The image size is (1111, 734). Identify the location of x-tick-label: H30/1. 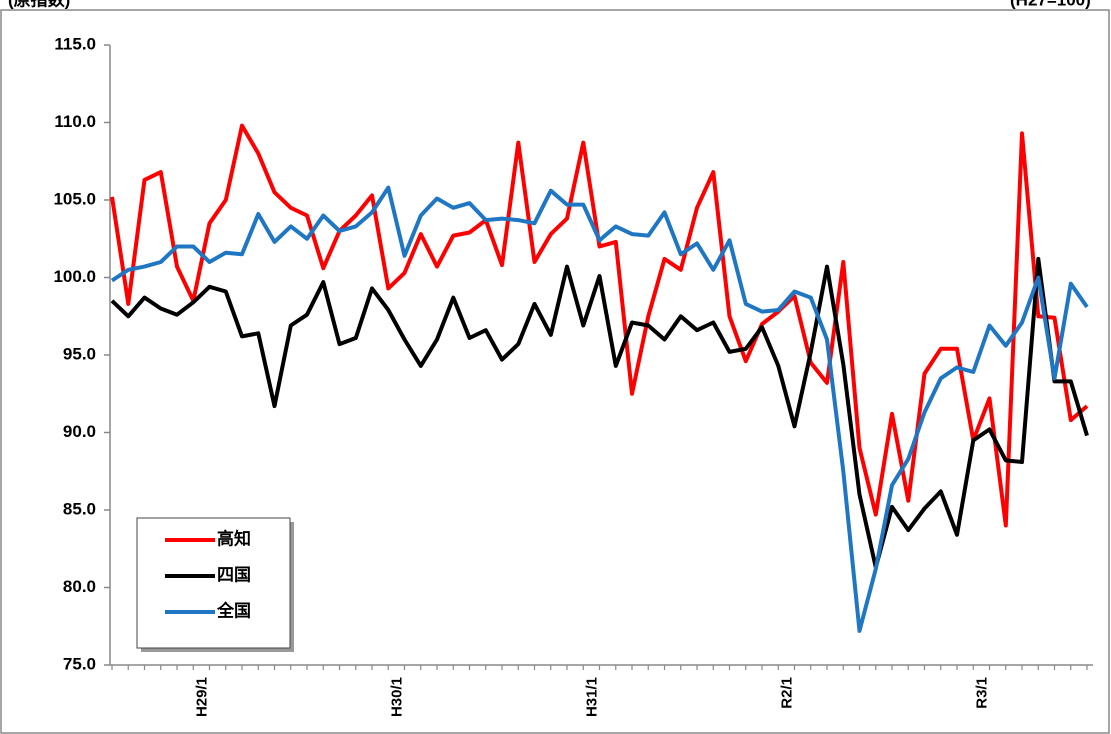
(396, 697).